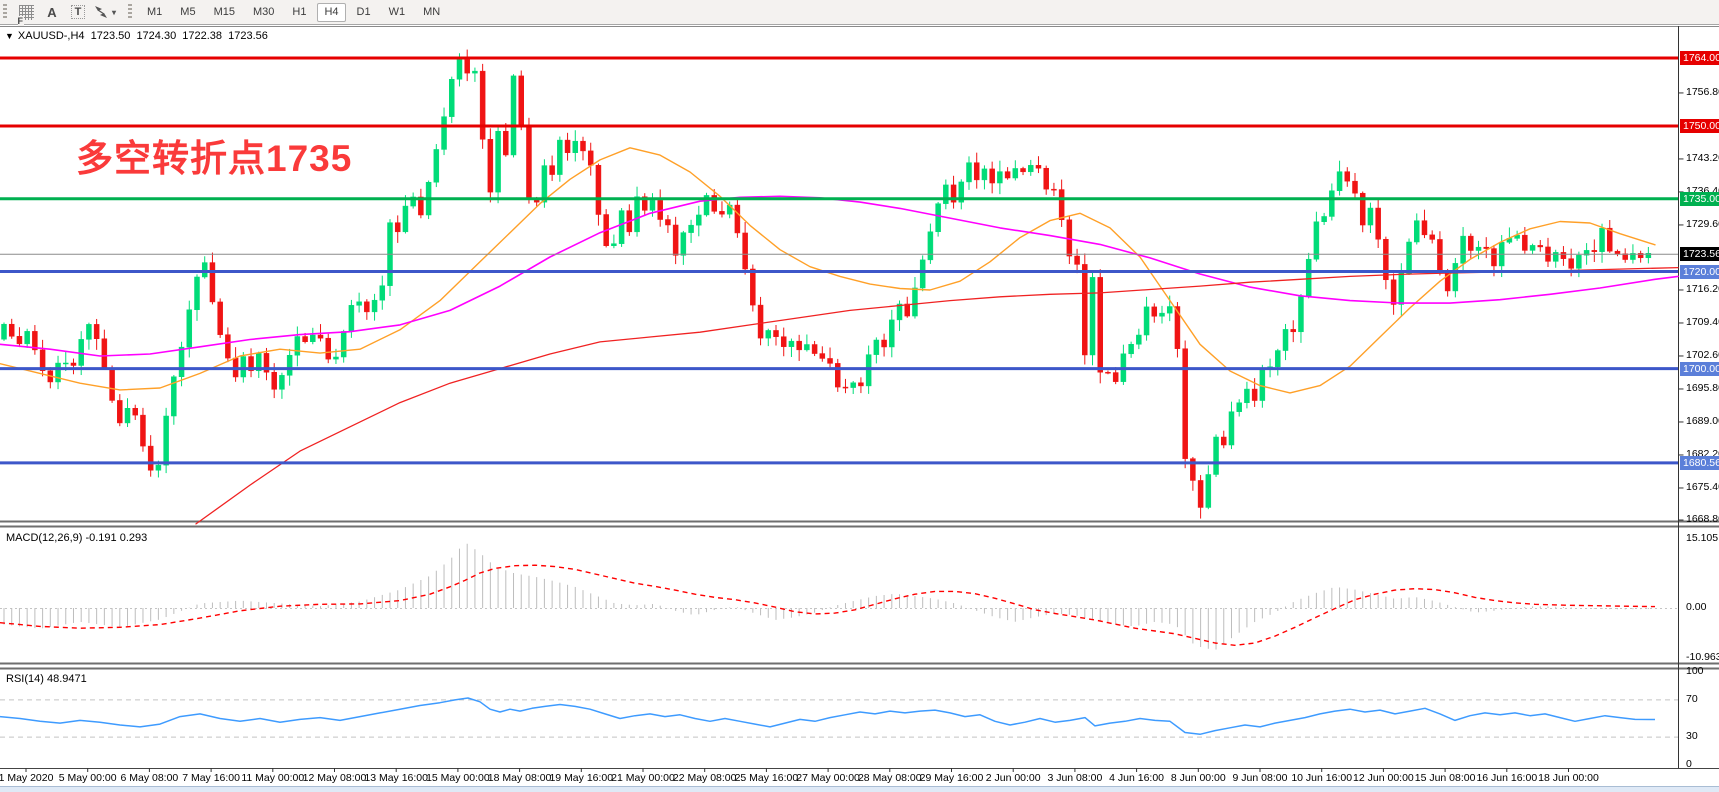 The image size is (1719, 792). Describe the element at coordinates (156, 36) in the screenshot. I see `quote-high: 1724.30` at that location.